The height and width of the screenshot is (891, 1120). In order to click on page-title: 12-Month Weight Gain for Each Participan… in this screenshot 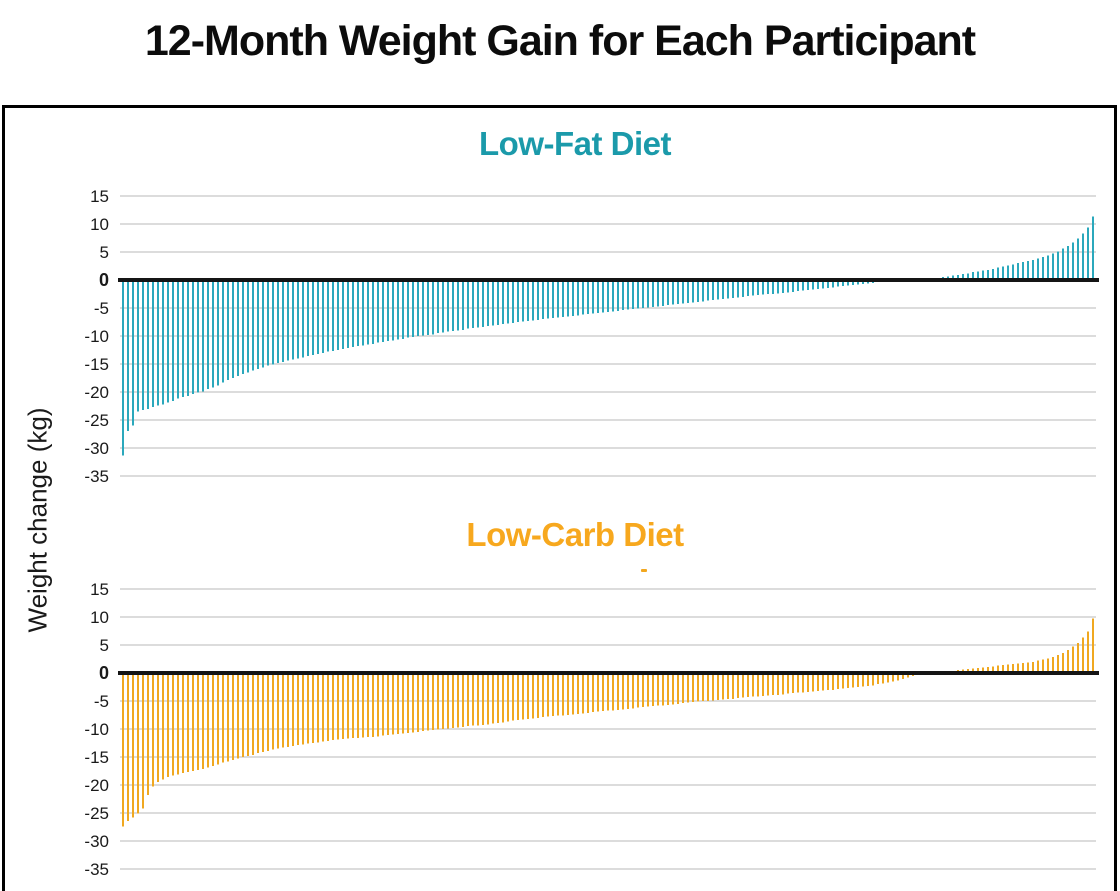, I will do `click(560, 41)`.